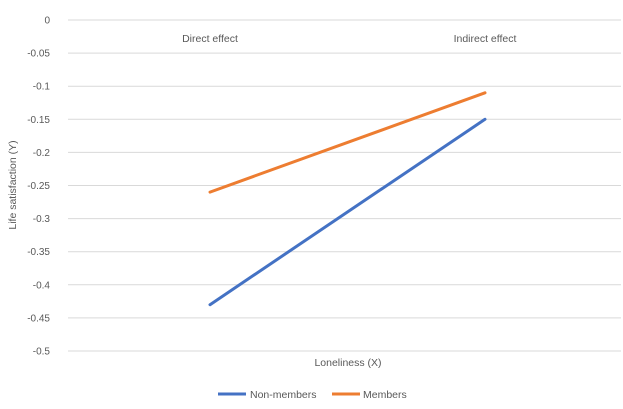 The width and height of the screenshot is (623, 409). I want to click on category-label: Direct effect, so click(210, 39).